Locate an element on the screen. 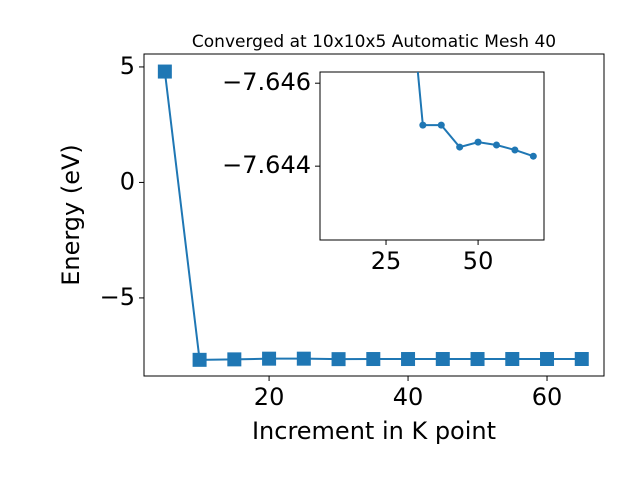 The height and width of the screenshot is (480, 640). y-tick-label: −7.646 is located at coordinates (266, 82).